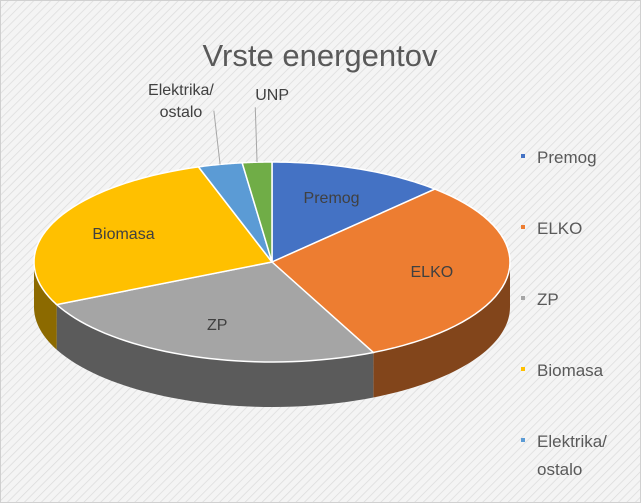 The height and width of the screenshot is (503, 641). Describe the element at coordinates (548, 299) in the screenshot. I see `legend-entry: ZP` at that location.